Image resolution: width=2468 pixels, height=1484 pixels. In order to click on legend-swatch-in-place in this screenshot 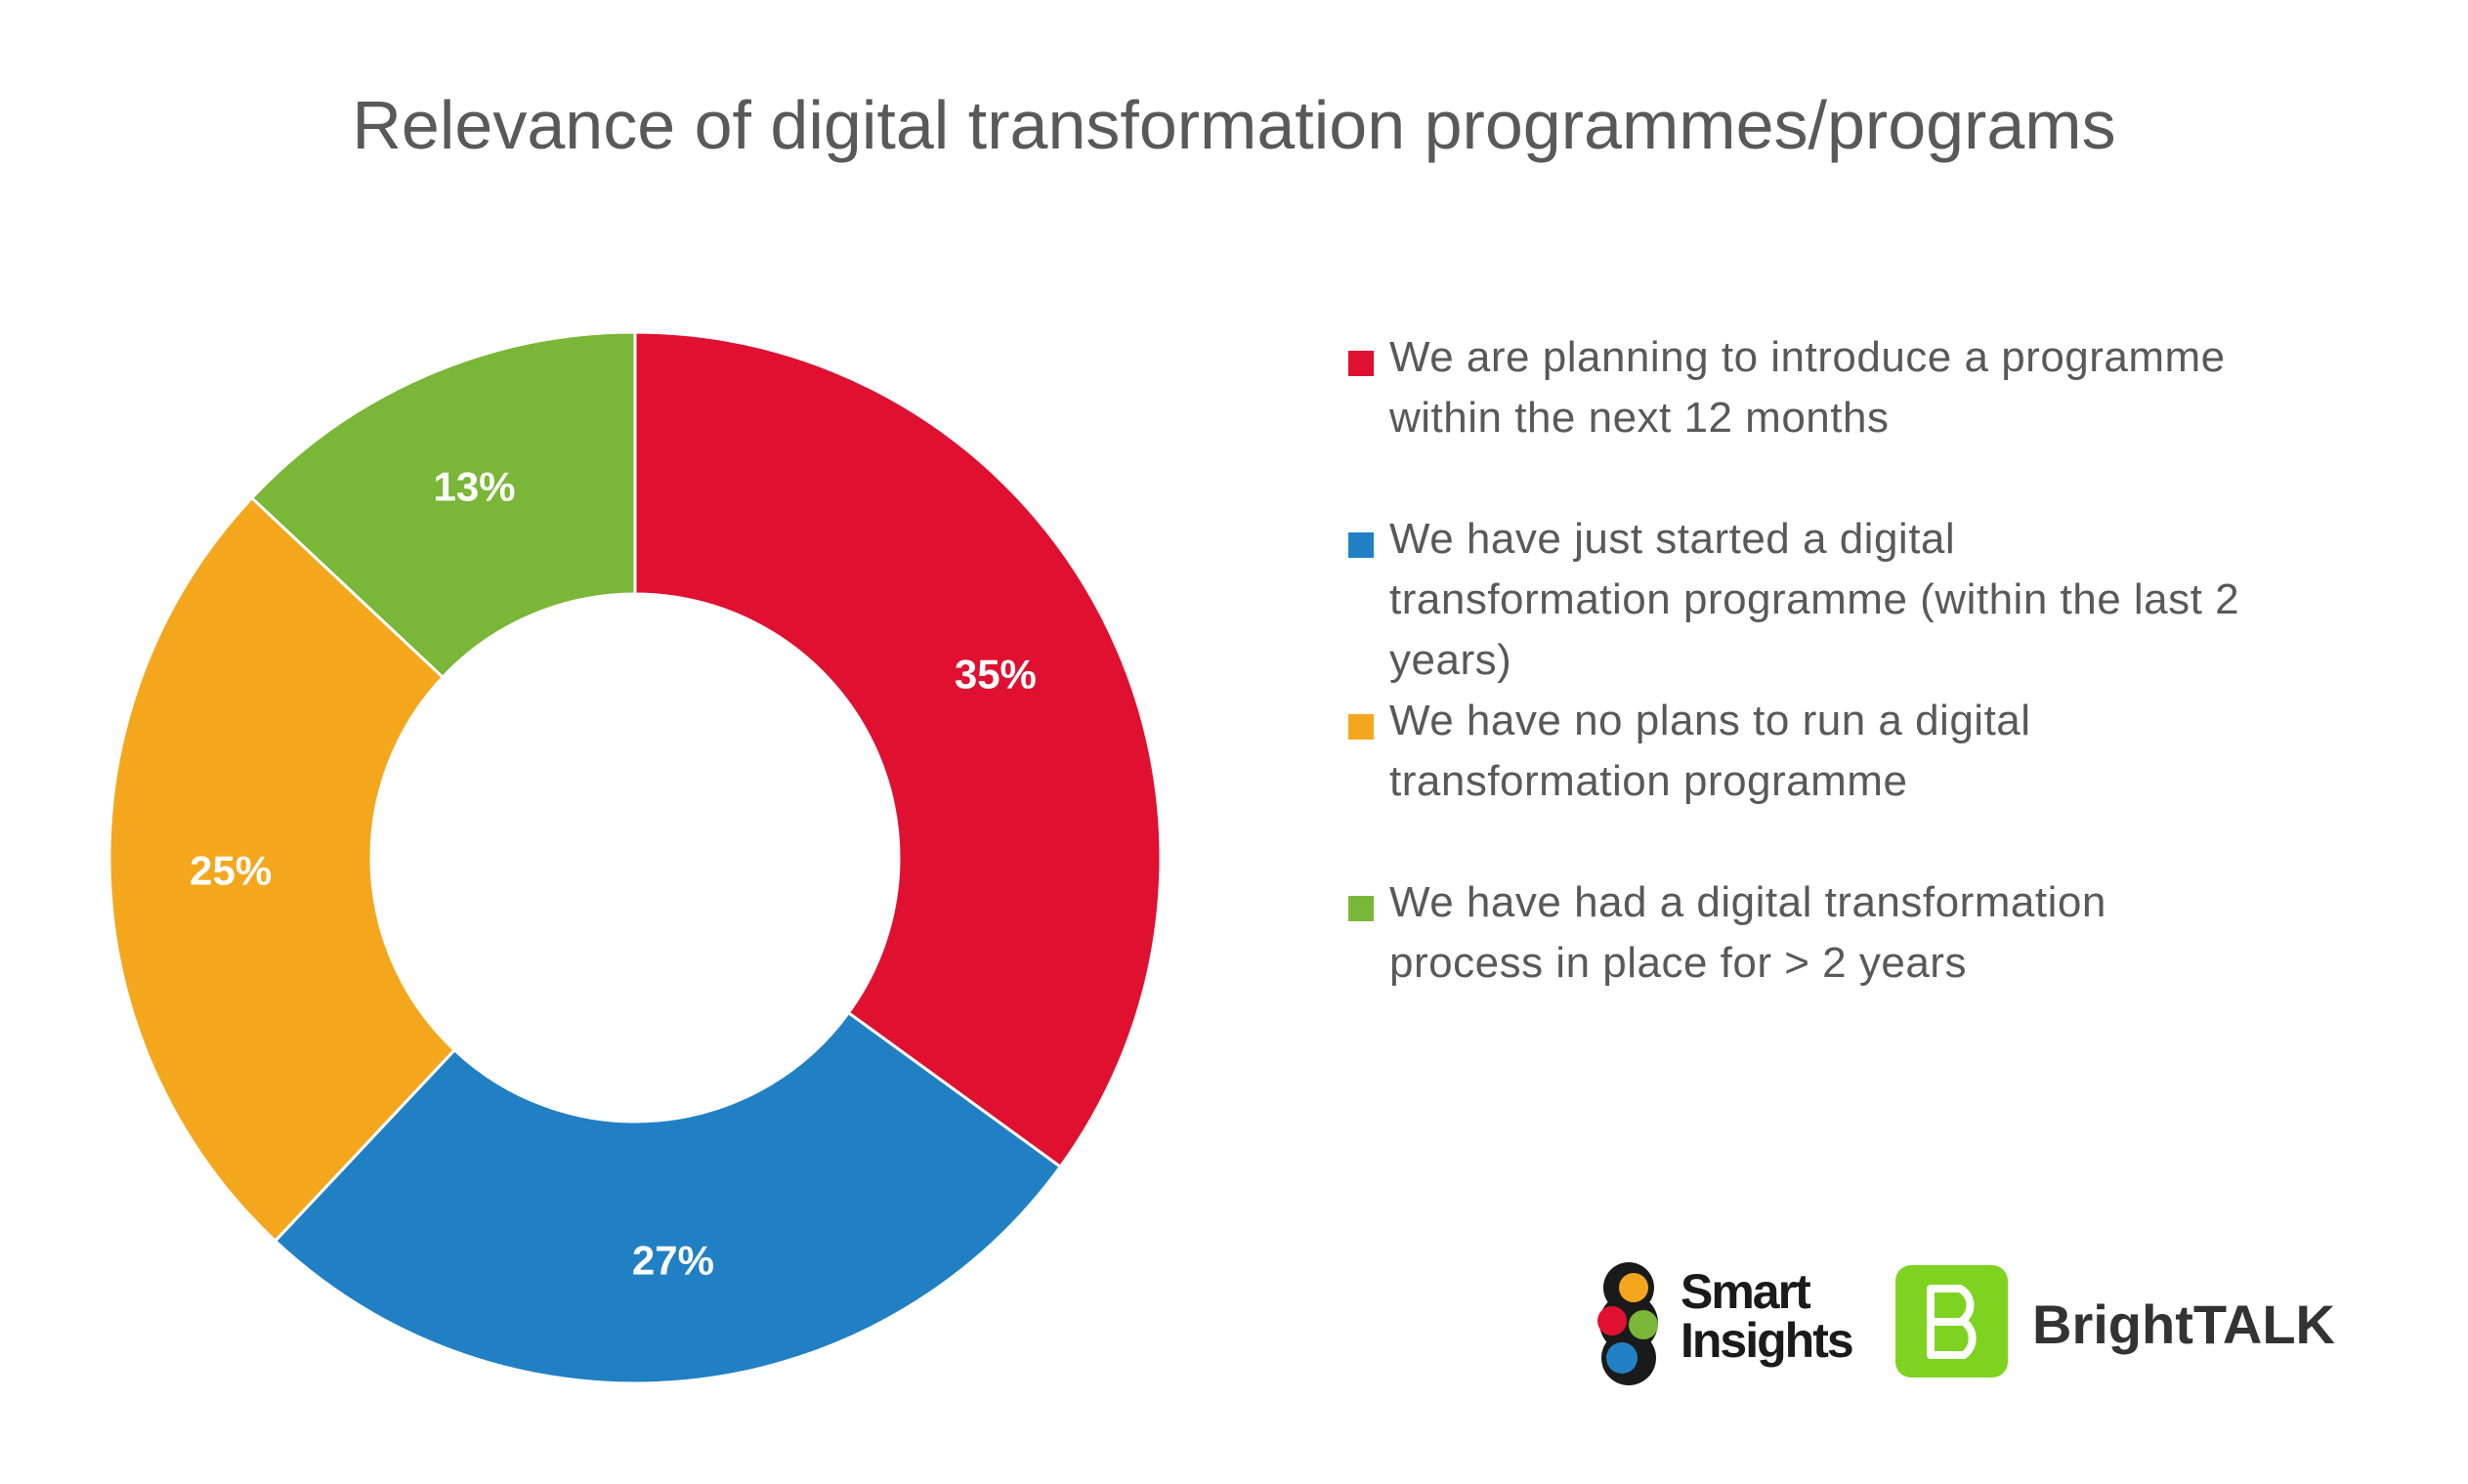, I will do `click(1361, 908)`.